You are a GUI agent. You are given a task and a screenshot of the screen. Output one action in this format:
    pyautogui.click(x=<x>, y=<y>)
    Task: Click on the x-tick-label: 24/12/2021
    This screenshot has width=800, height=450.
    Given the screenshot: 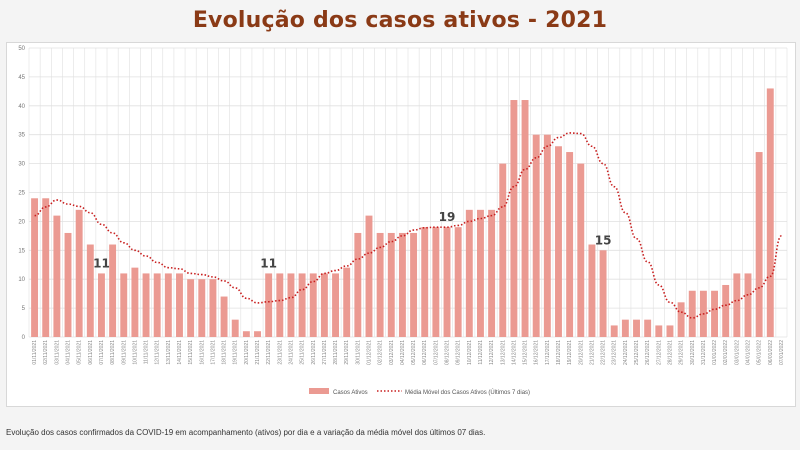 What is the action you would take?
    pyautogui.click(x=626, y=352)
    